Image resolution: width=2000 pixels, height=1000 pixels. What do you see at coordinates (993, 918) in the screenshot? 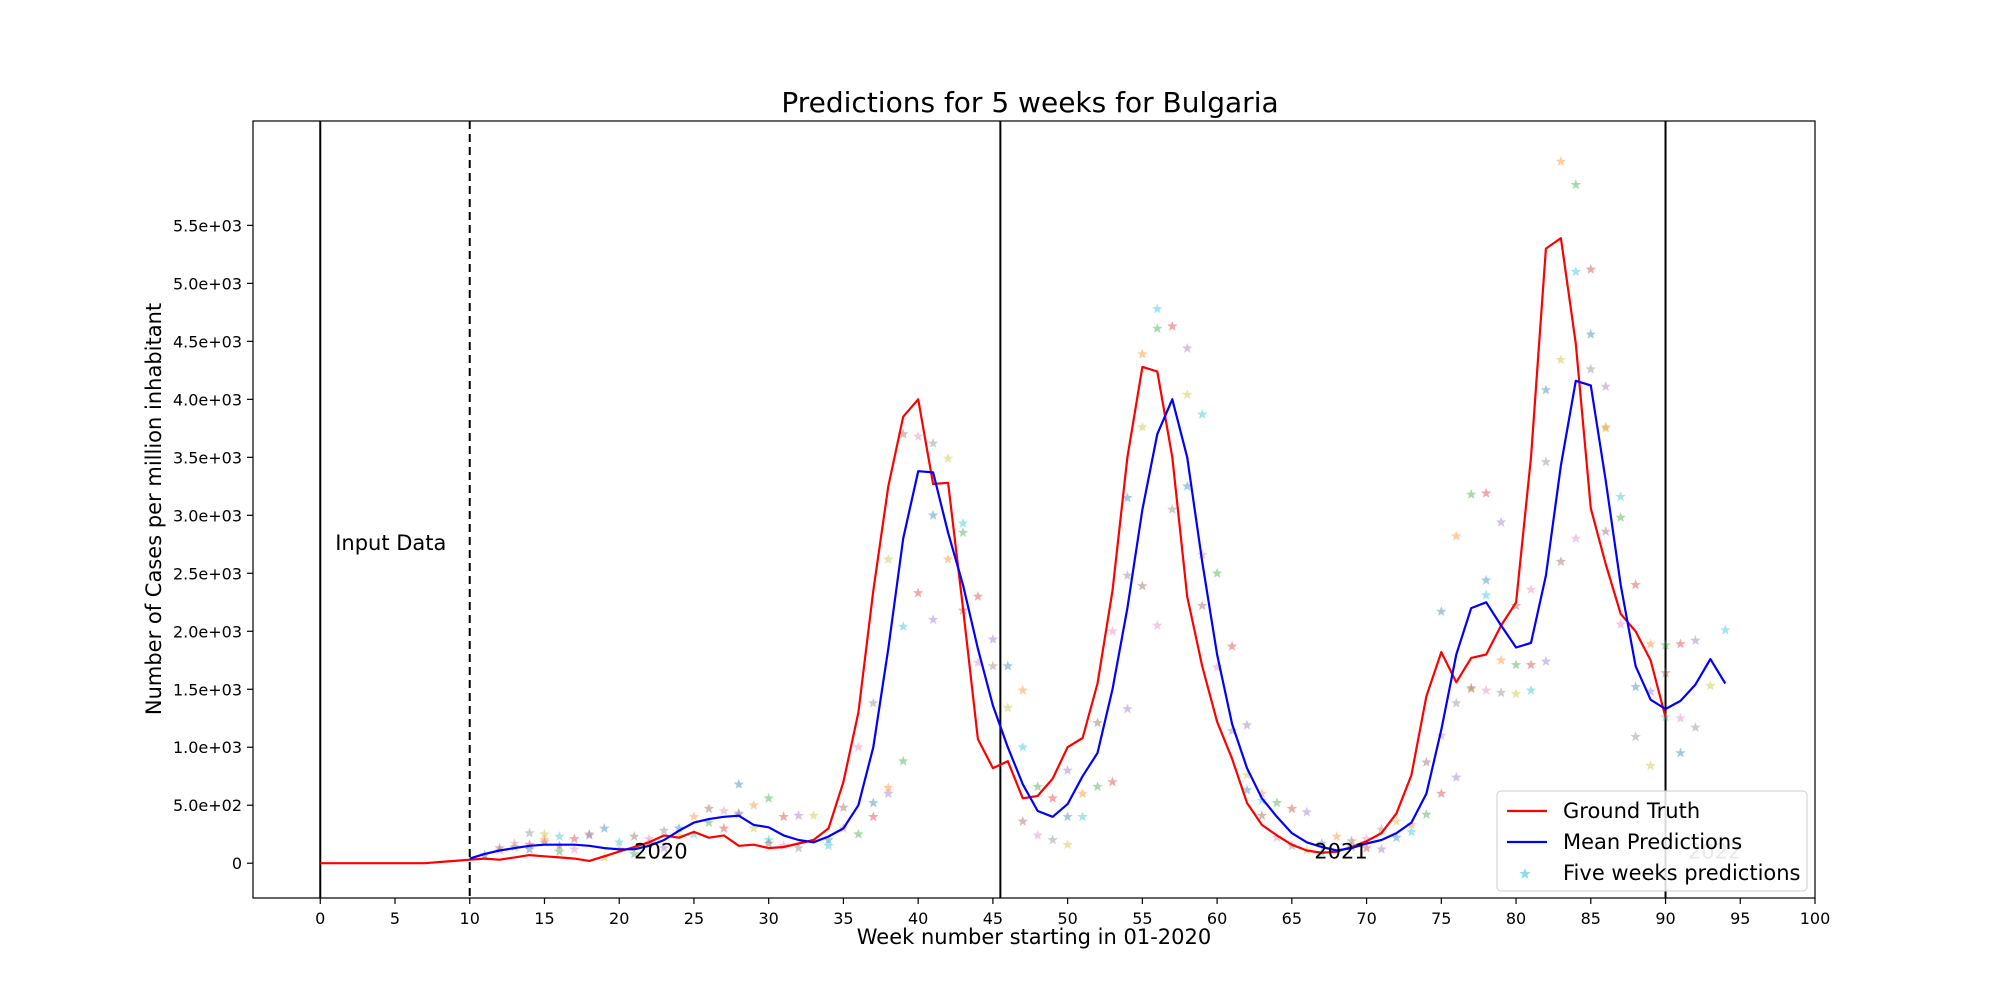
I see `x-tick-label: 45` at bounding box center [993, 918].